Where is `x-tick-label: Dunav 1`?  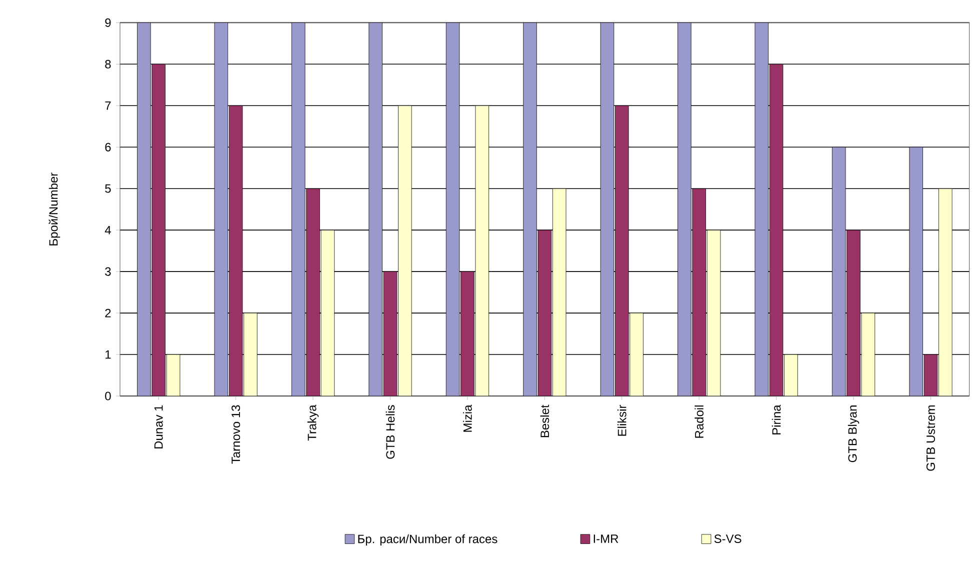 x-tick-label: Dunav 1 is located at coordinates (158, 426).